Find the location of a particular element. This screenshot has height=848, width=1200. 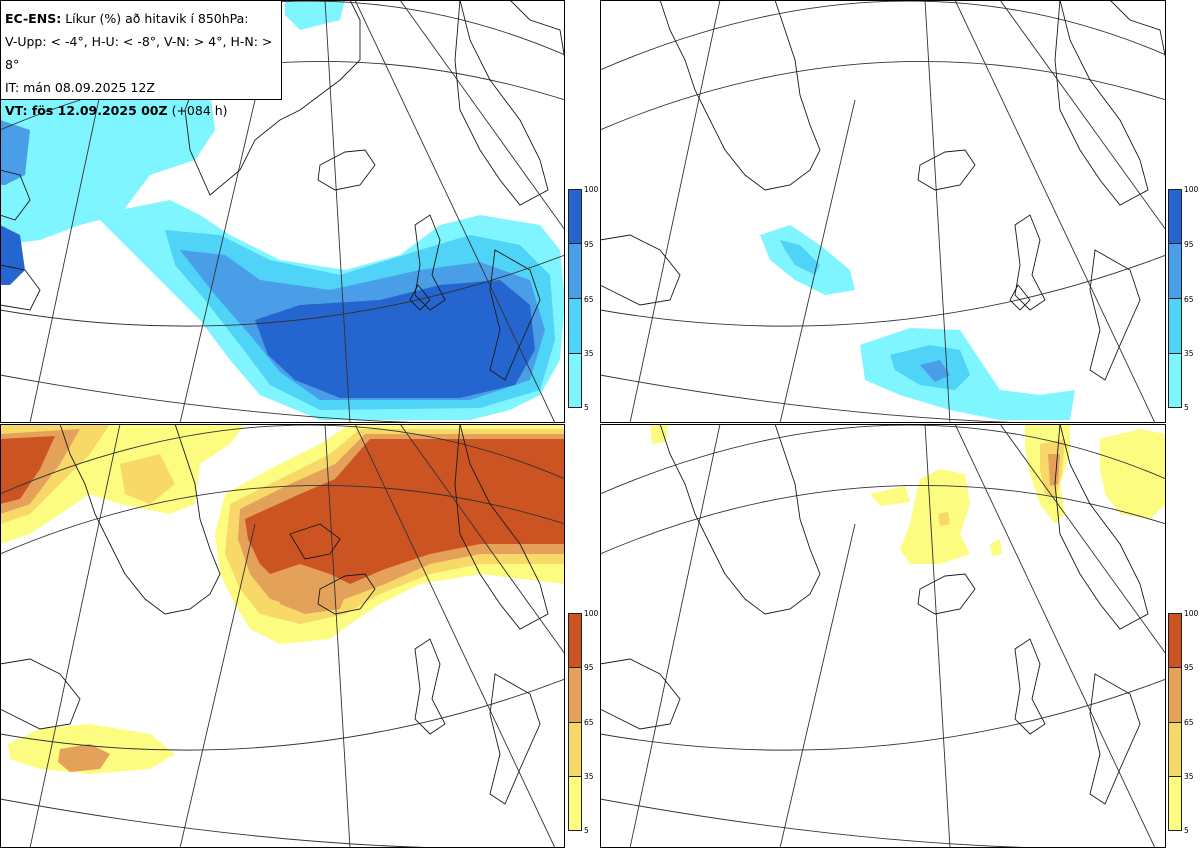

valid-time-line: VT: fös 12.09.2025 00Z (+084 h) is located at coordinates (116, 110).